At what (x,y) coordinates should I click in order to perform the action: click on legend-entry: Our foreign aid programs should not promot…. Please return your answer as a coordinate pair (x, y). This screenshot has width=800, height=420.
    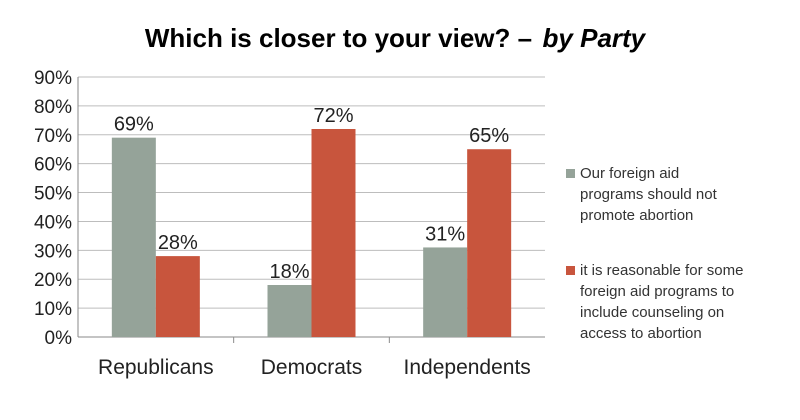
    Looking at the image, I should click on (649, 194).